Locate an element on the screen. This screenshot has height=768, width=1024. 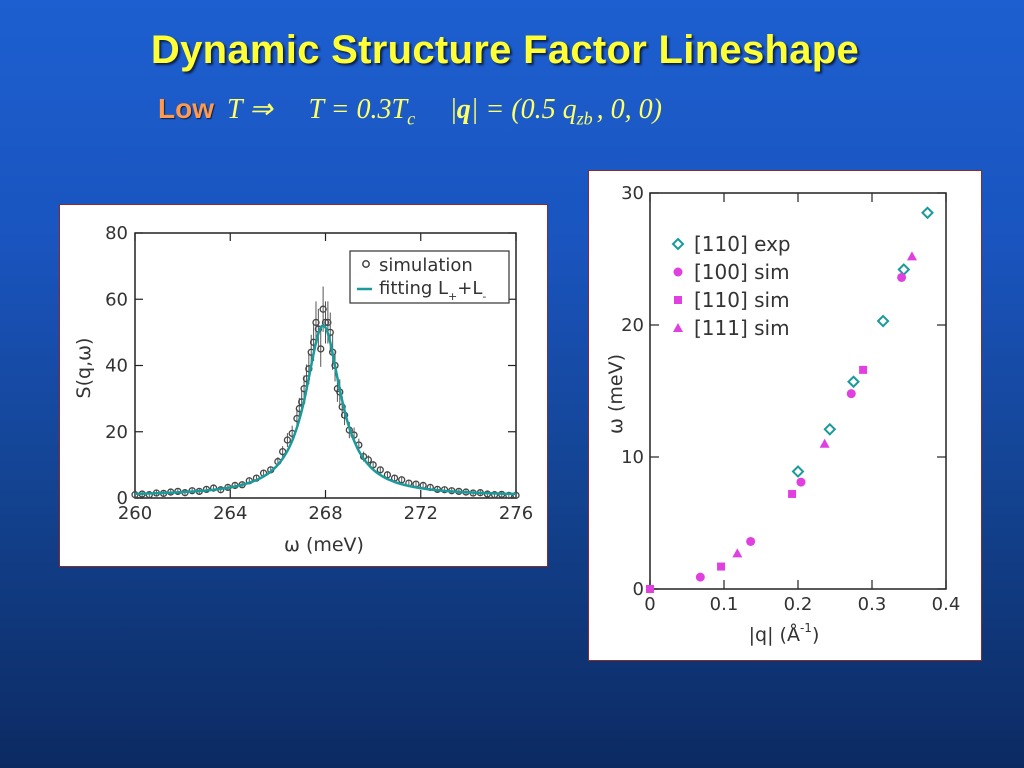
slide-subtitle: Low T ⇒ T = 0.3Tc |q| = (0.5 qzb, 0, 0) is located at coordinates (410, 111).